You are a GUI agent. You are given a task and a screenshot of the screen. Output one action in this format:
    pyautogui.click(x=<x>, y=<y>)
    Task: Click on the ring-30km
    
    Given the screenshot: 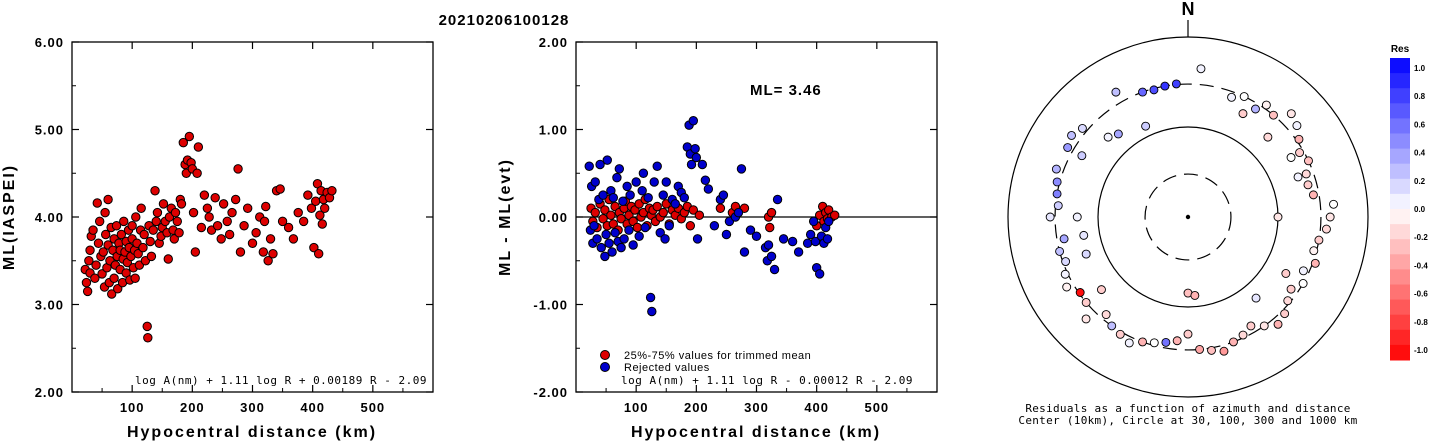 What is the action you would take?
    pyautogui.click(x=1188, y=217)
    